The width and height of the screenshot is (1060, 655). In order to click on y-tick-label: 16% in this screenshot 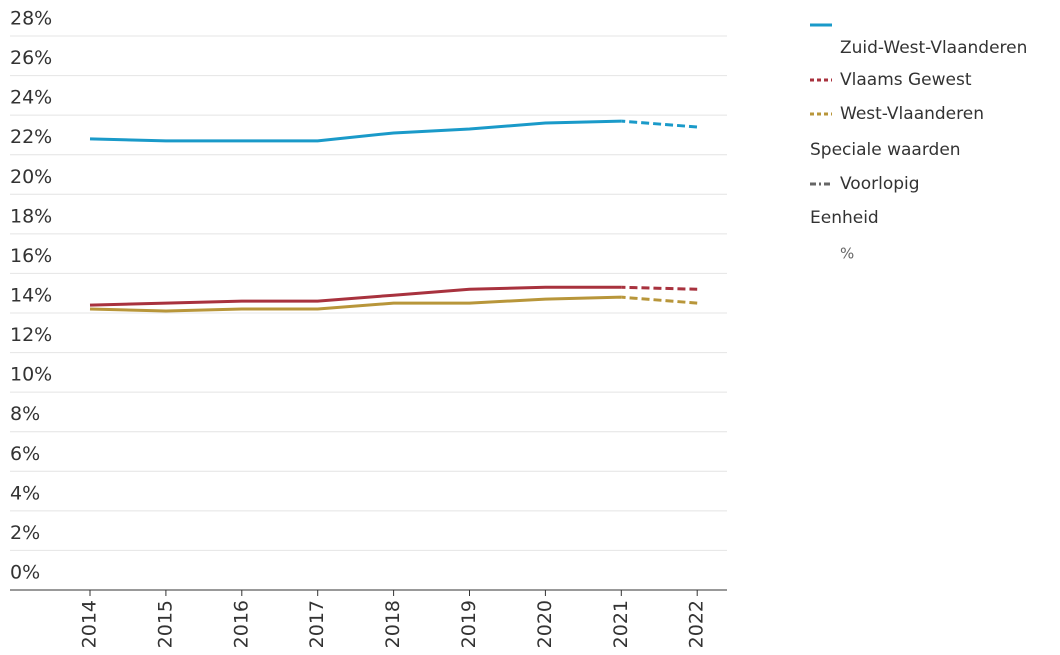, I will do `click(31, 256)`.